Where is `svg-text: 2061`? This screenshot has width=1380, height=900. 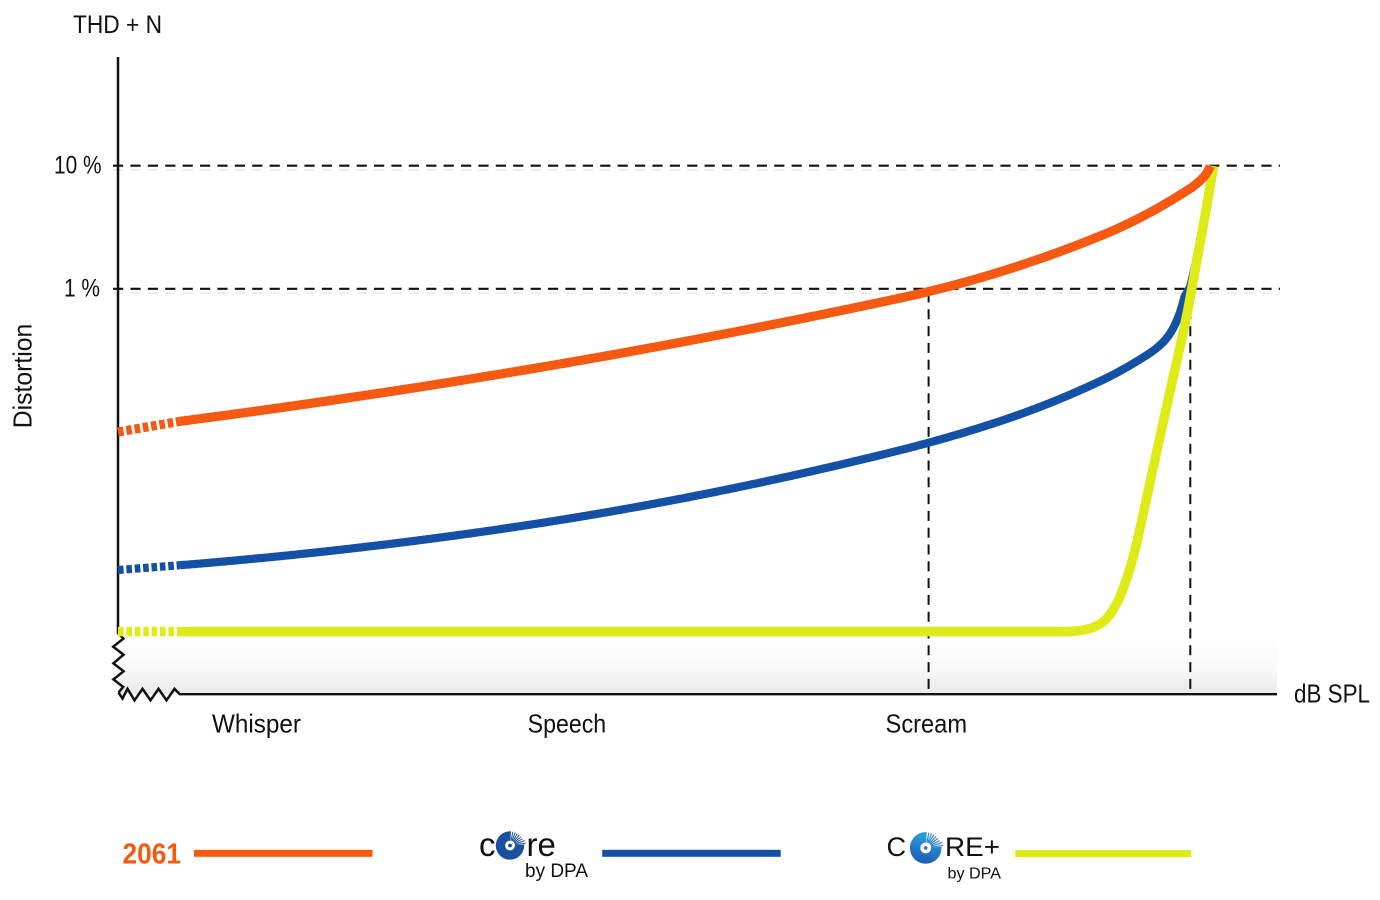
svg-text: 2061 is located at coordinates (152, 855).